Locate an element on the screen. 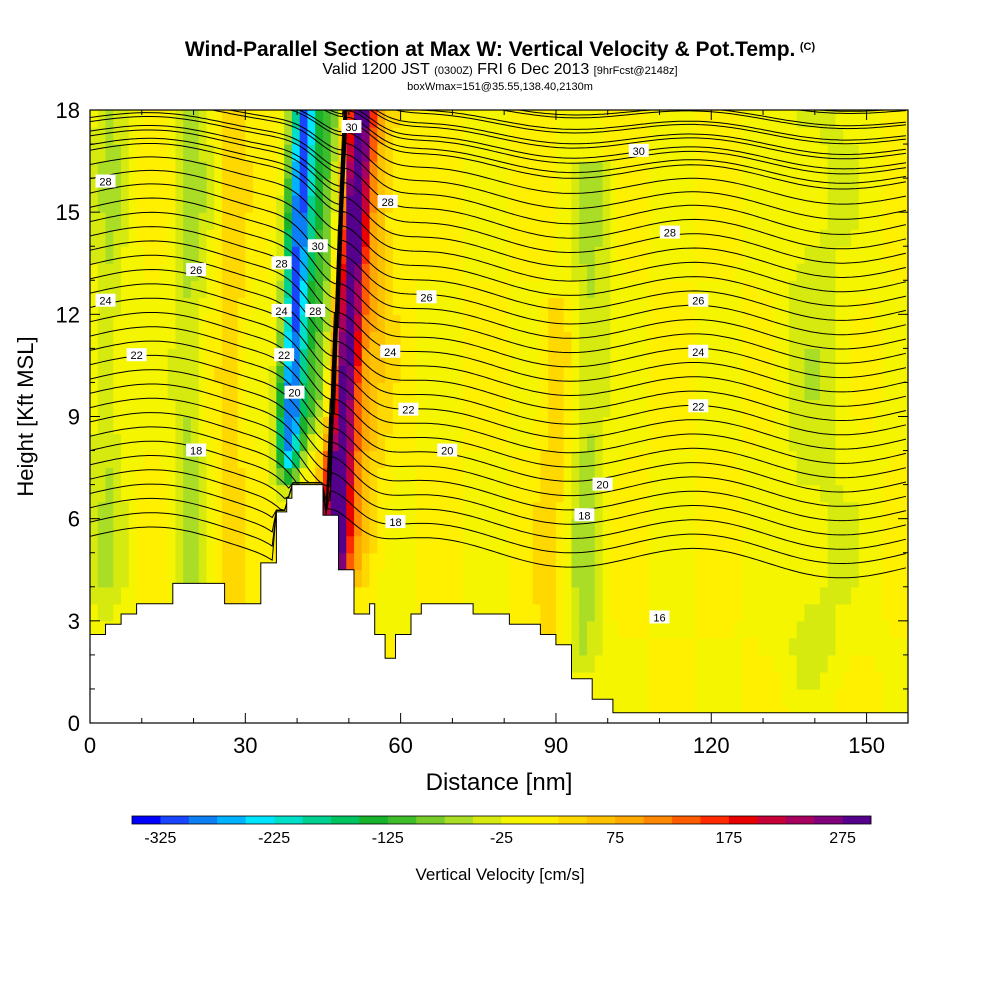 The width and height of the screenshot is (1000, 1000). isoline-label: 24 is located at coordinates (281, 312).